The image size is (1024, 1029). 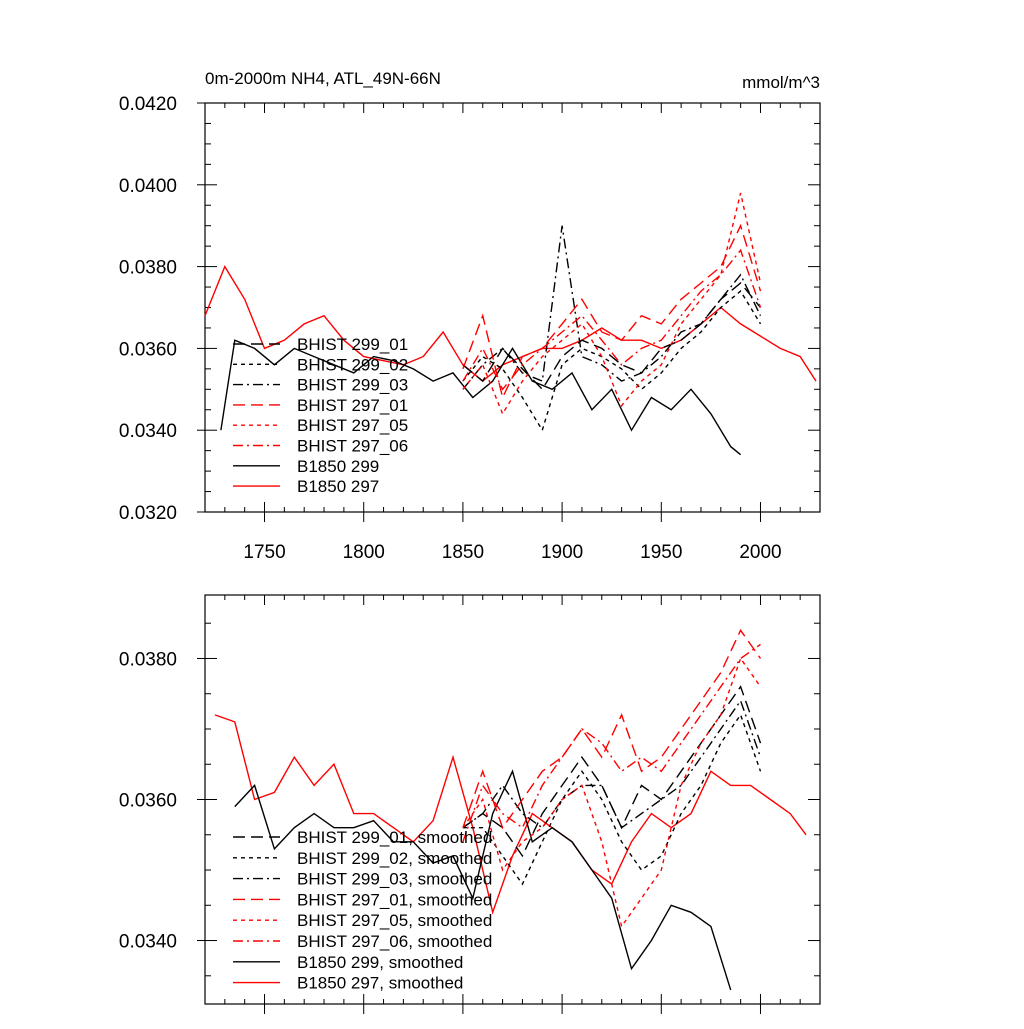 I want to click on x-tick-label: 1850, so click(x=463, y=552).